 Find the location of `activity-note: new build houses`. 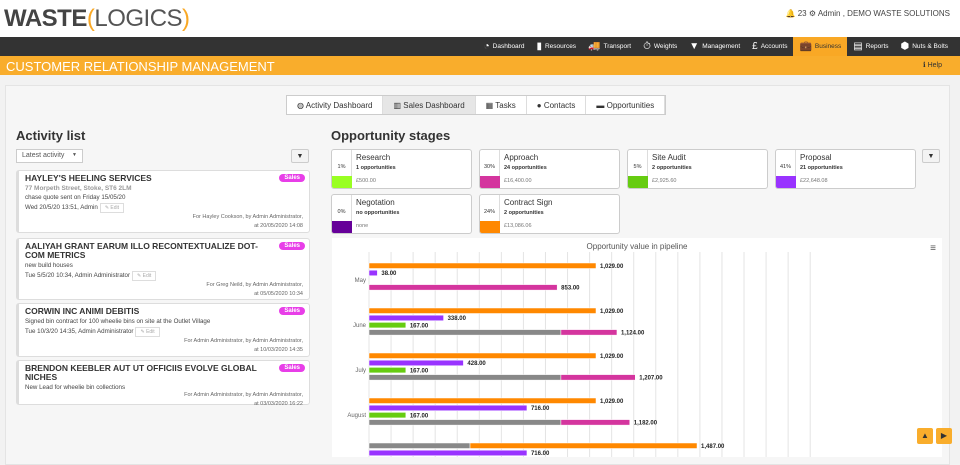

activity-note: new build houses is located at coordinates (49, 265).